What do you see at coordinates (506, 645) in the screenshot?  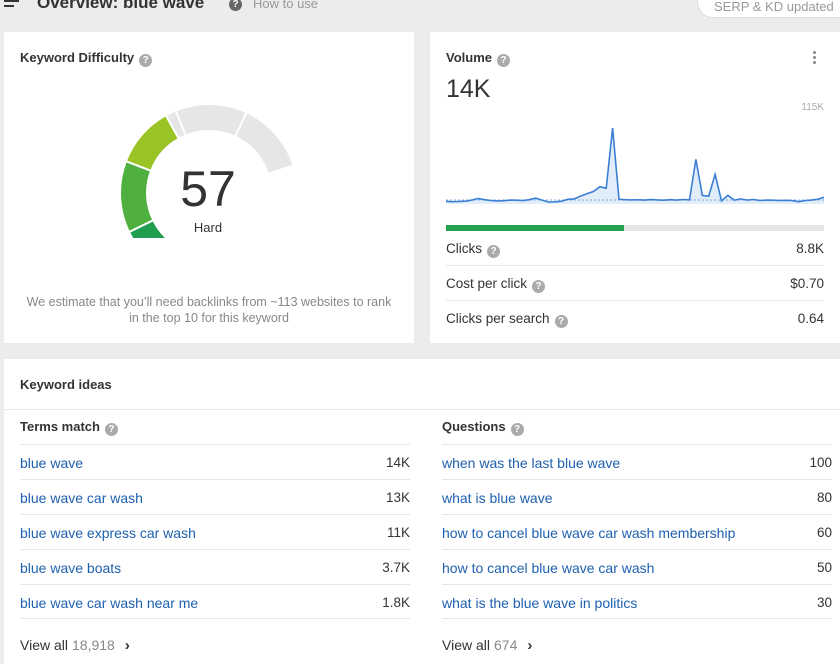 I see `view-all-count: 674` at bounding box center [506, 645].